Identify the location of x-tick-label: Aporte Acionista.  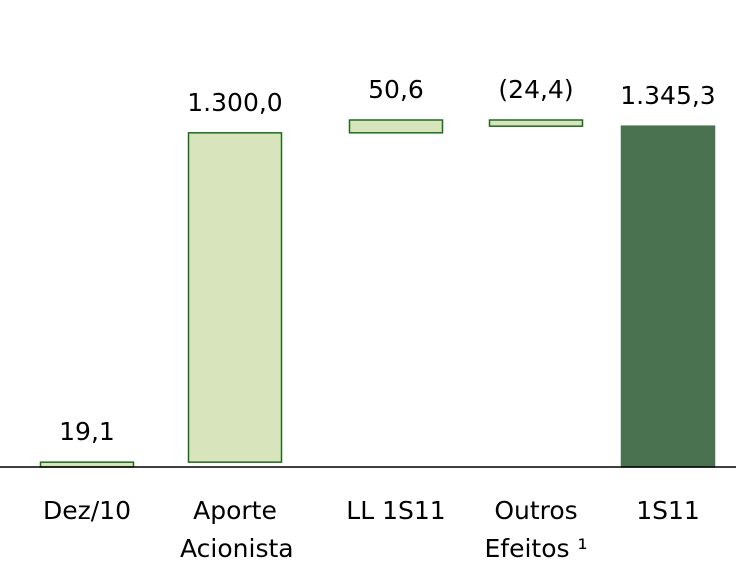
(237, 529).